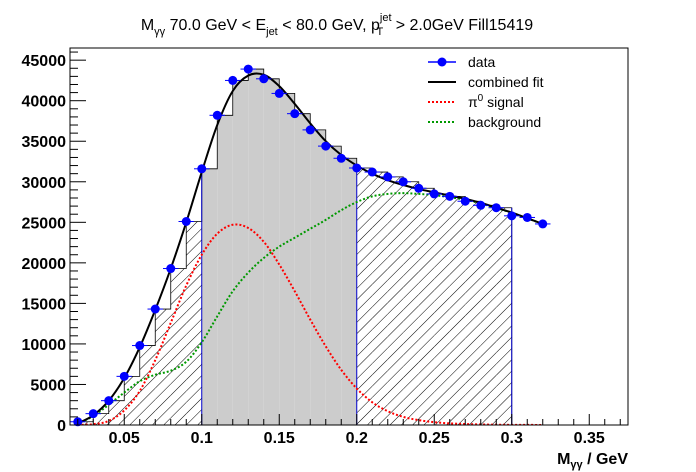 The width and height of the screenshot is (696, 472). I want to click on title-b: < 80.0 GeV, p, so click(329, 25).